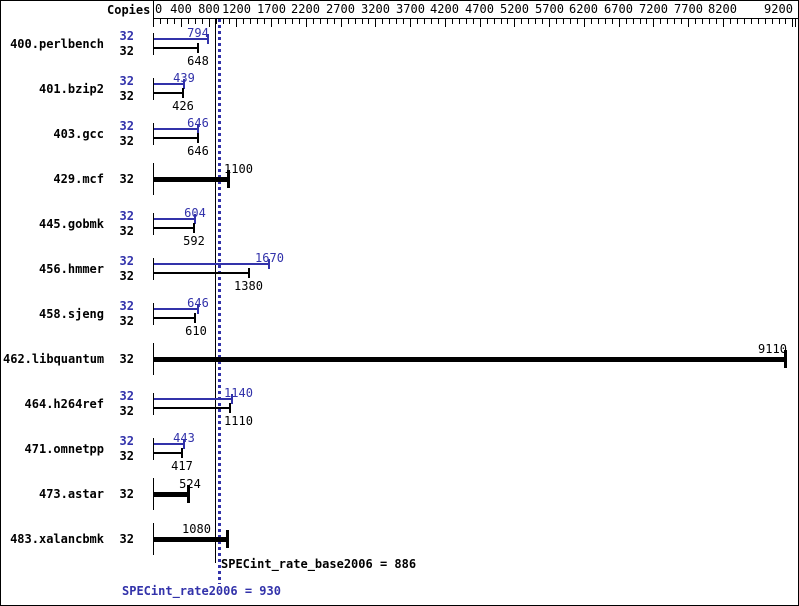 The height and width of the screenshot is (606, 799). What do you see at coordinates (209, 9) in the screenshot?
I see `axis-tick-label: 800` at bounding box center [209, 9].